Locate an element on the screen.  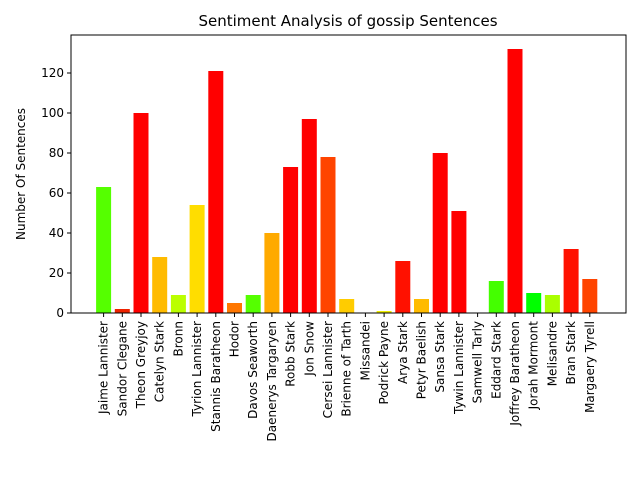
bar-cersei-lannister is located at coordinates (328, 235).